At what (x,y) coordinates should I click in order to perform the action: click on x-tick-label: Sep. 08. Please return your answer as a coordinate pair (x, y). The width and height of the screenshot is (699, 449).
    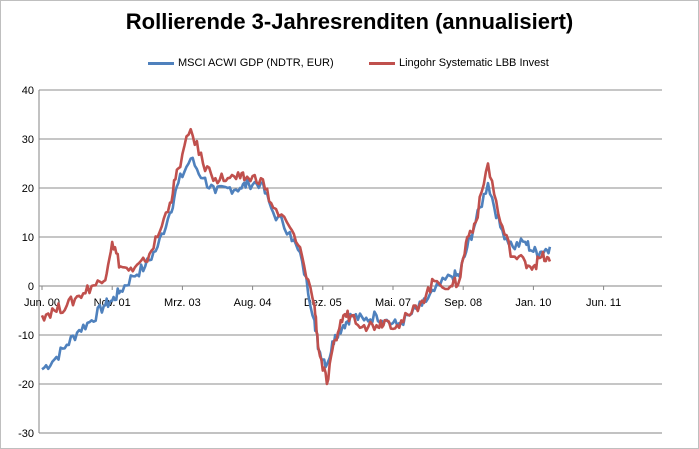
    Looking at the image, I should click on (463, 303).